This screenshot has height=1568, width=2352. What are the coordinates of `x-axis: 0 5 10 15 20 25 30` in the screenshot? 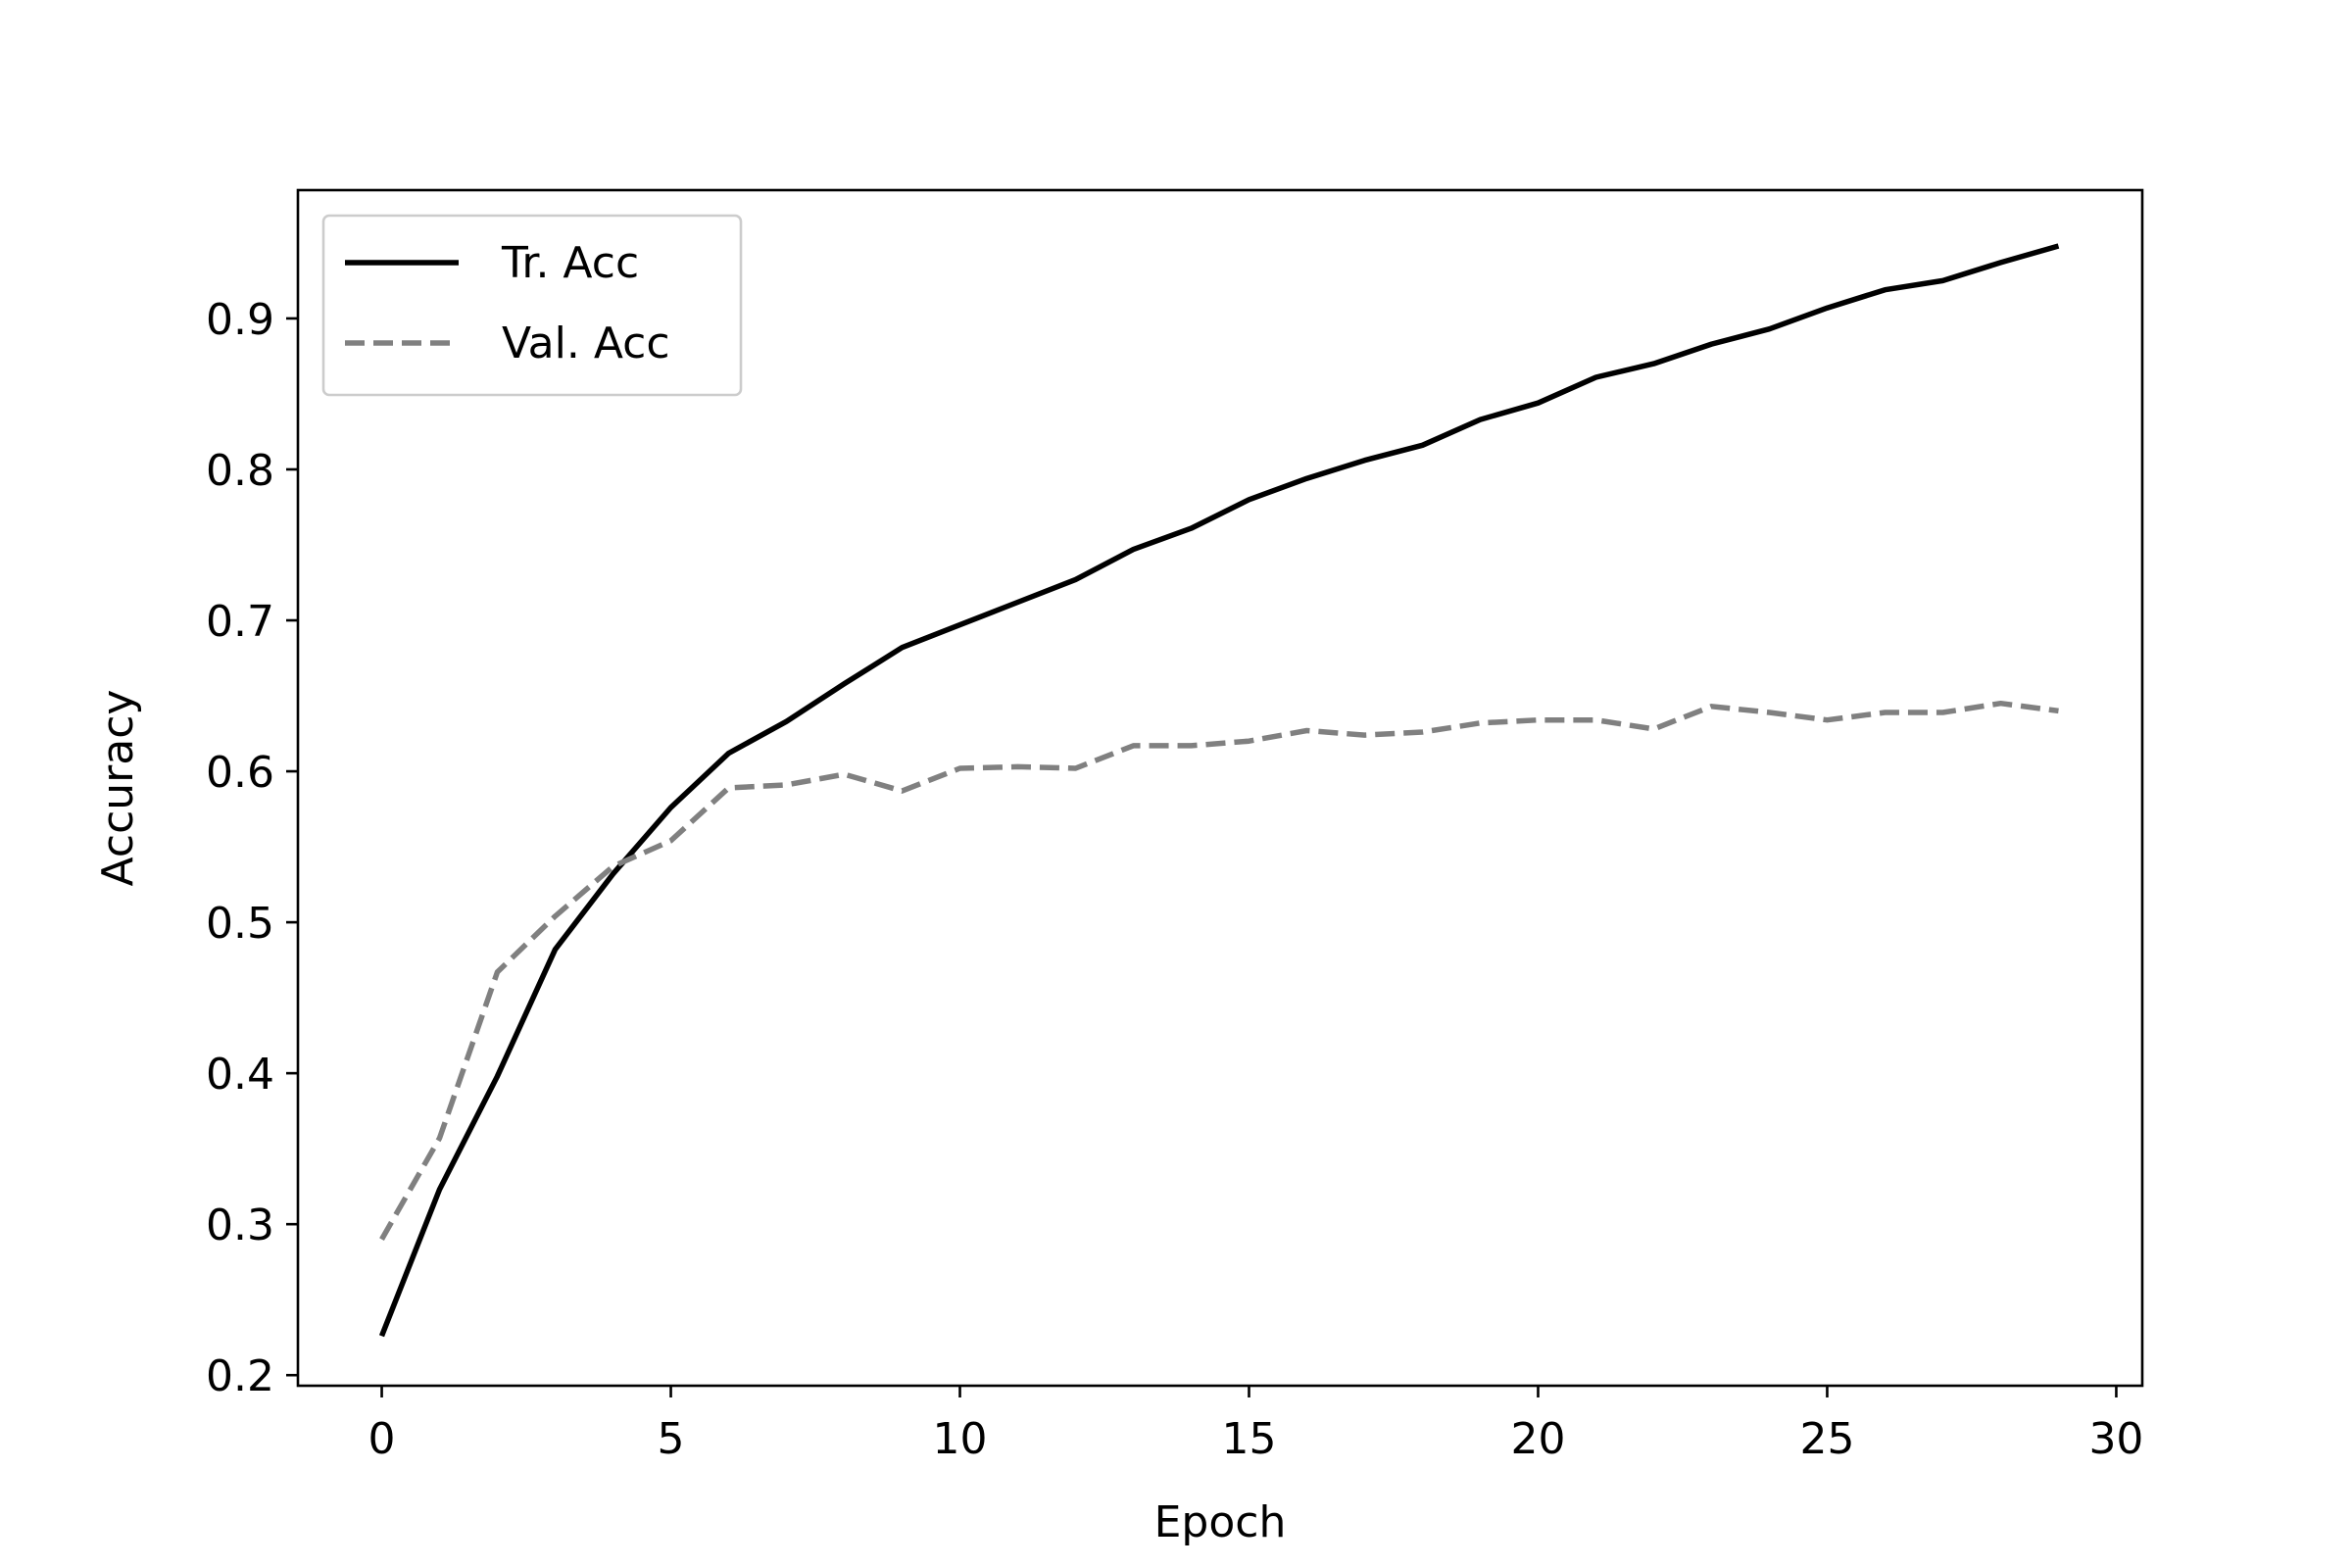 It's located at (1255, 1425).